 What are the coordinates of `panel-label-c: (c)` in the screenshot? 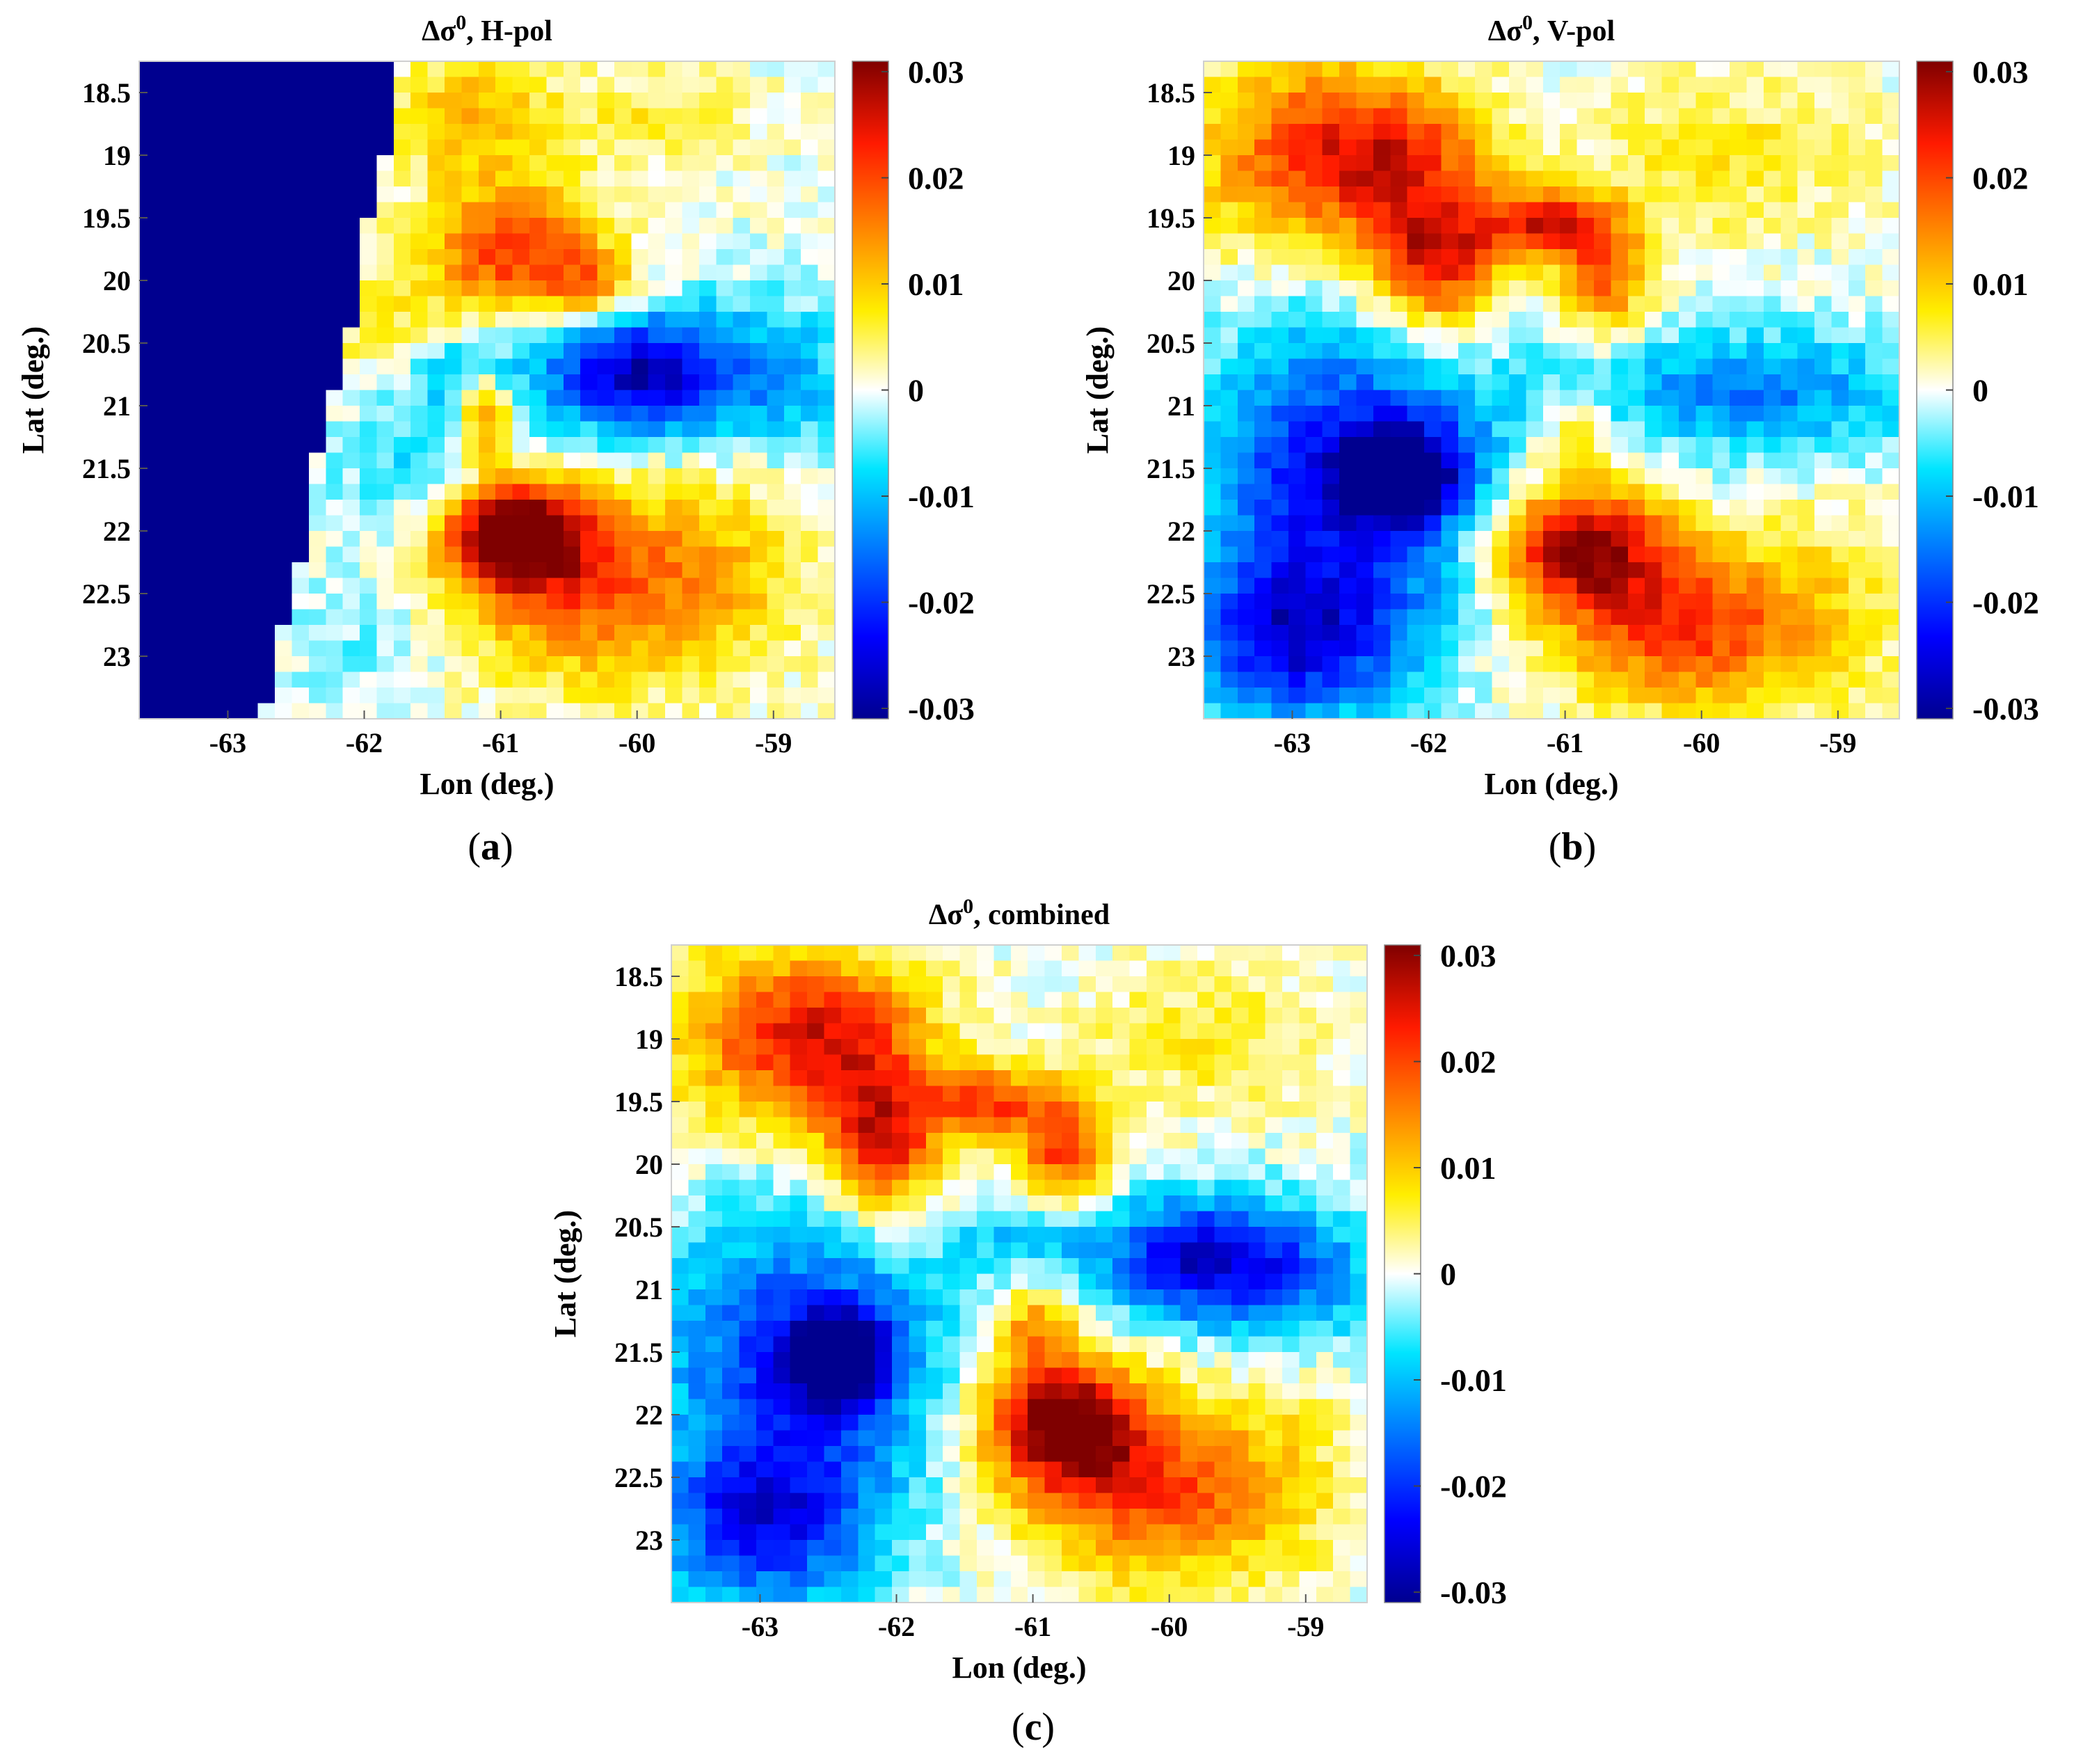 It's located at (1033, 1728).